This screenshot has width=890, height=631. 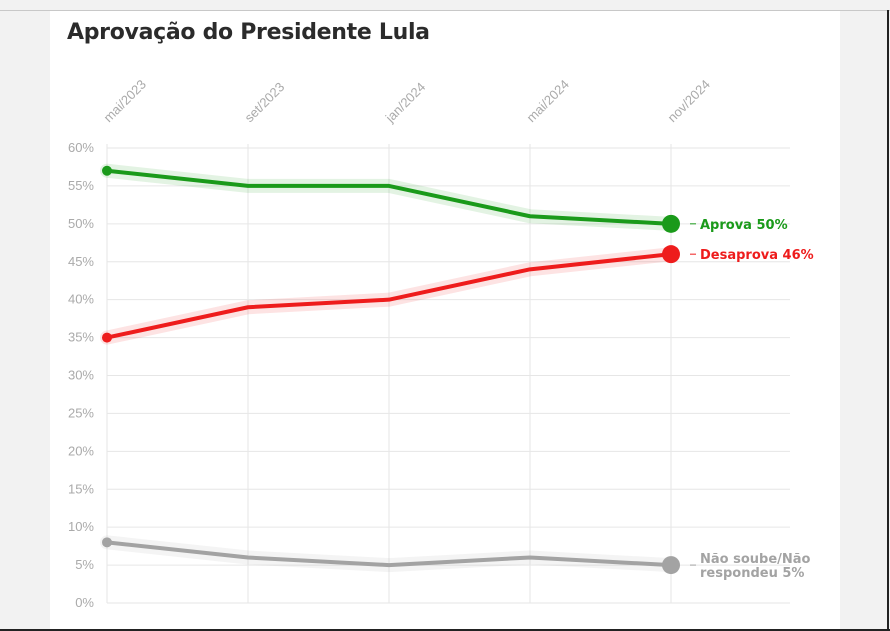 I want to click on top-border, so click(x=445, y=10).